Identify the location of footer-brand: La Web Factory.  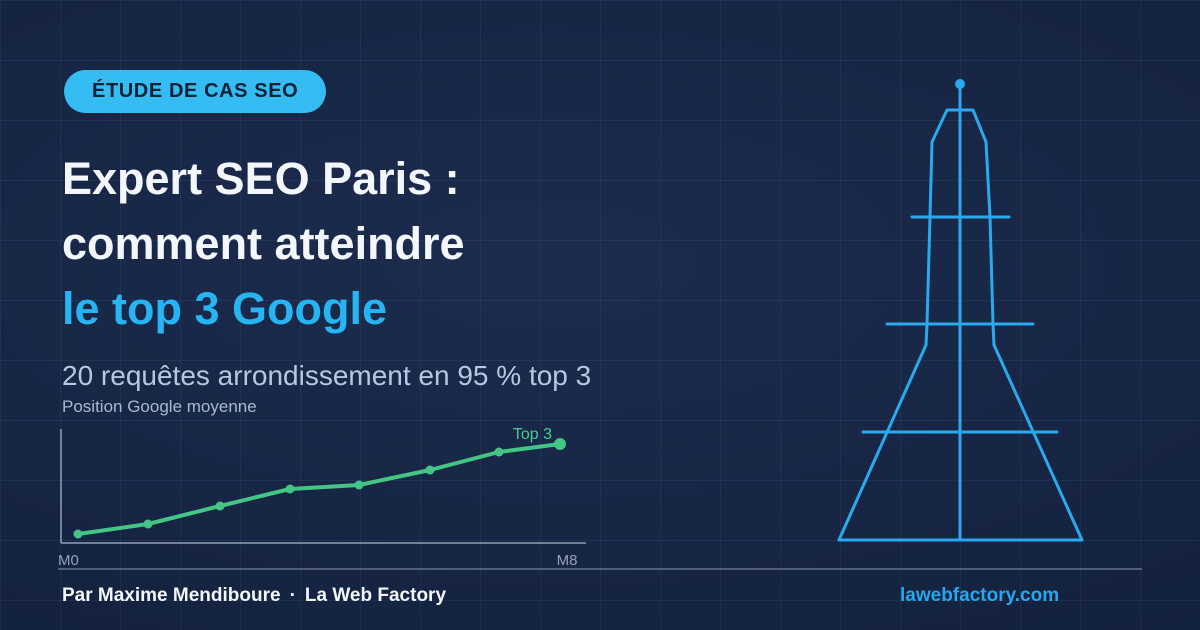
(375, 595).